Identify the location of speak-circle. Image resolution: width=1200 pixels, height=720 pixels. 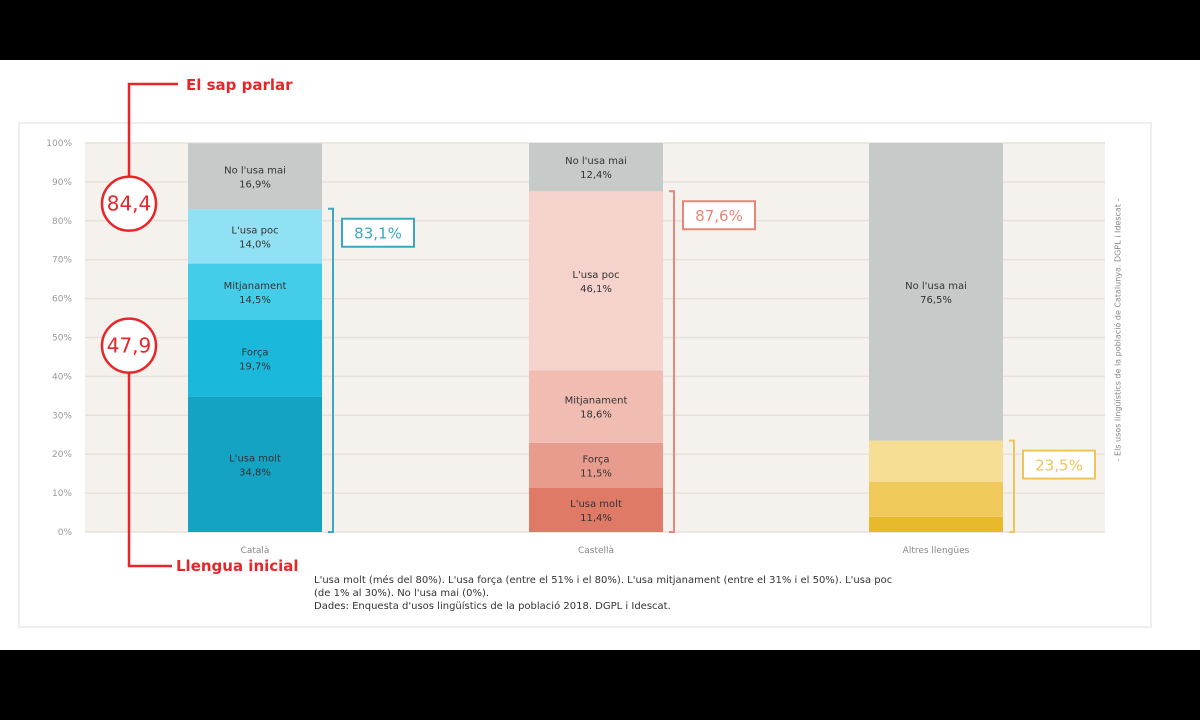
(129, 203).